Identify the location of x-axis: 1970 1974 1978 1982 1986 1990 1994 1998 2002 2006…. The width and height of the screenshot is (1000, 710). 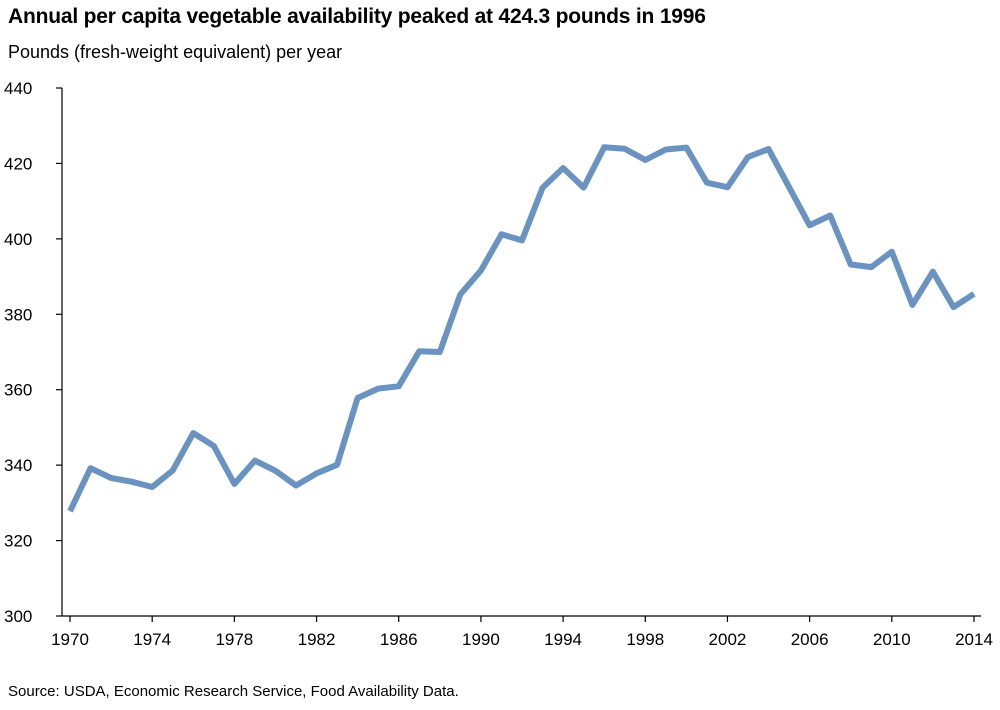
(522, 632).